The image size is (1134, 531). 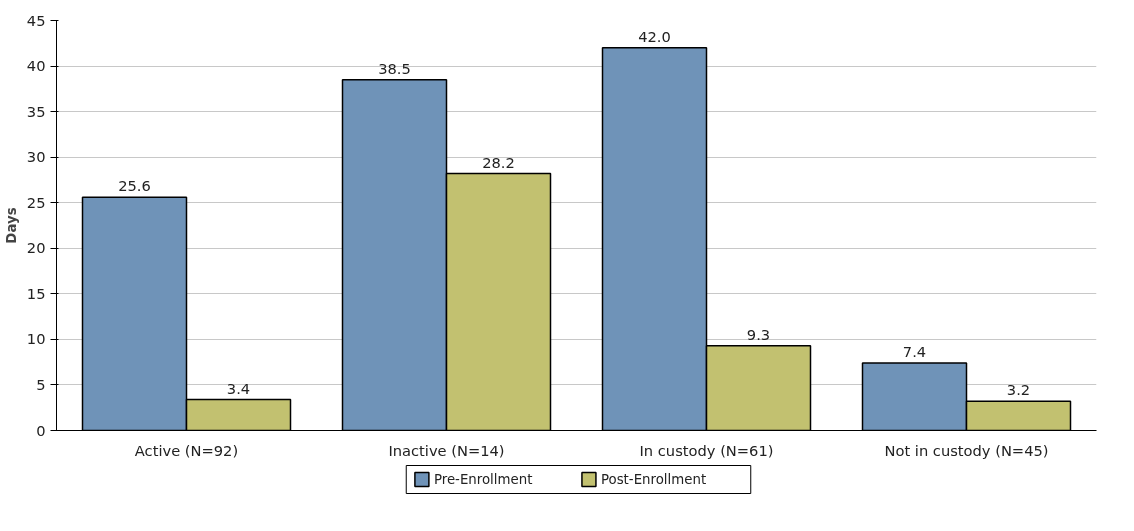 What do you see at coordinates (41, 430) in the screenshot?
I see `y-tick-label: 0` at bounding box center [41, 430].